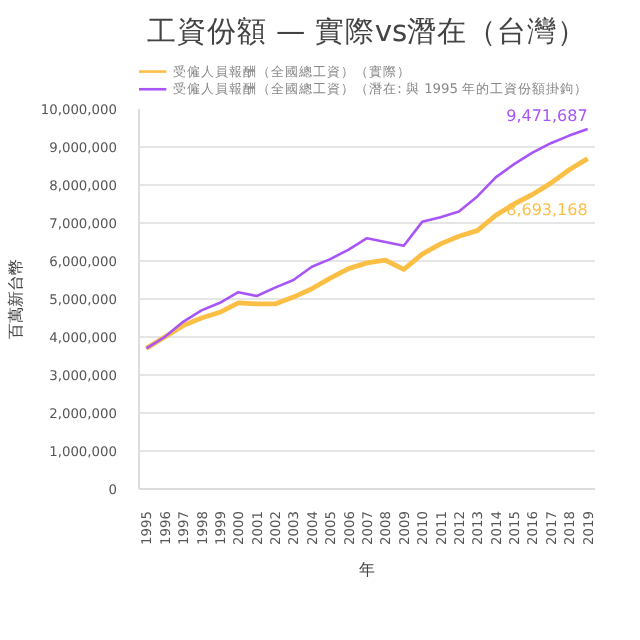  Describe the element at coordinates (547, 116) in the screenshot. I see `annotation: 9,471,687` at that location.